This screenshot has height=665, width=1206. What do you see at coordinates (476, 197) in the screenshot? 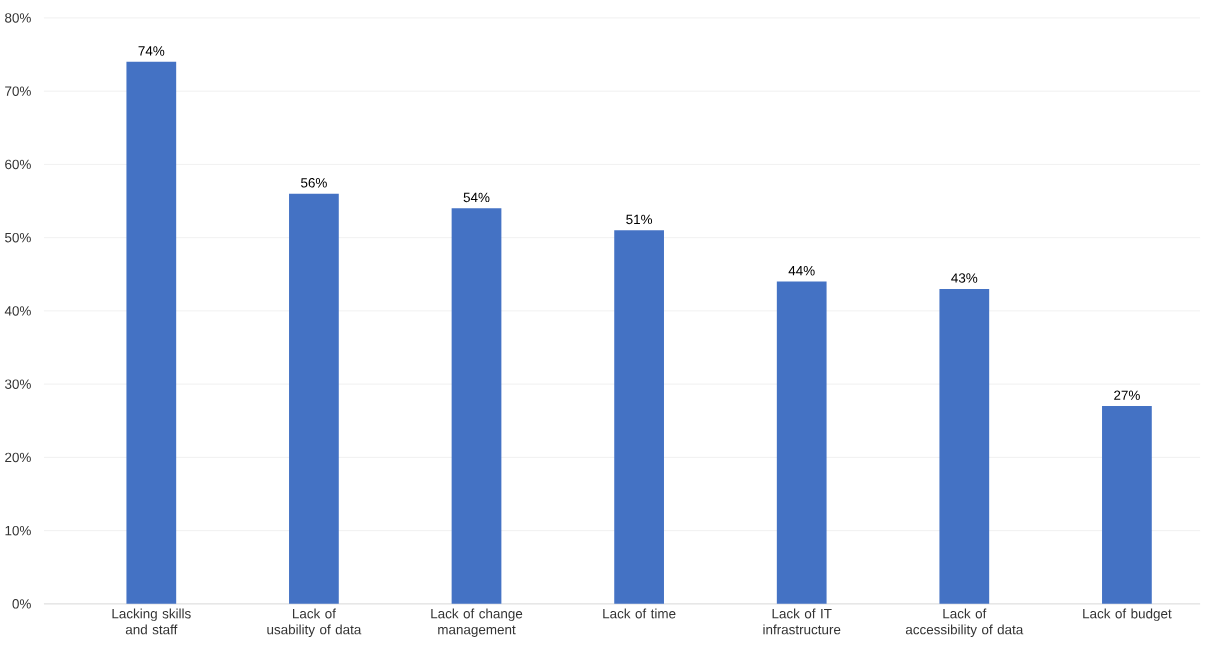
I see `data-label: 54%` at bounding box center [476, 197].